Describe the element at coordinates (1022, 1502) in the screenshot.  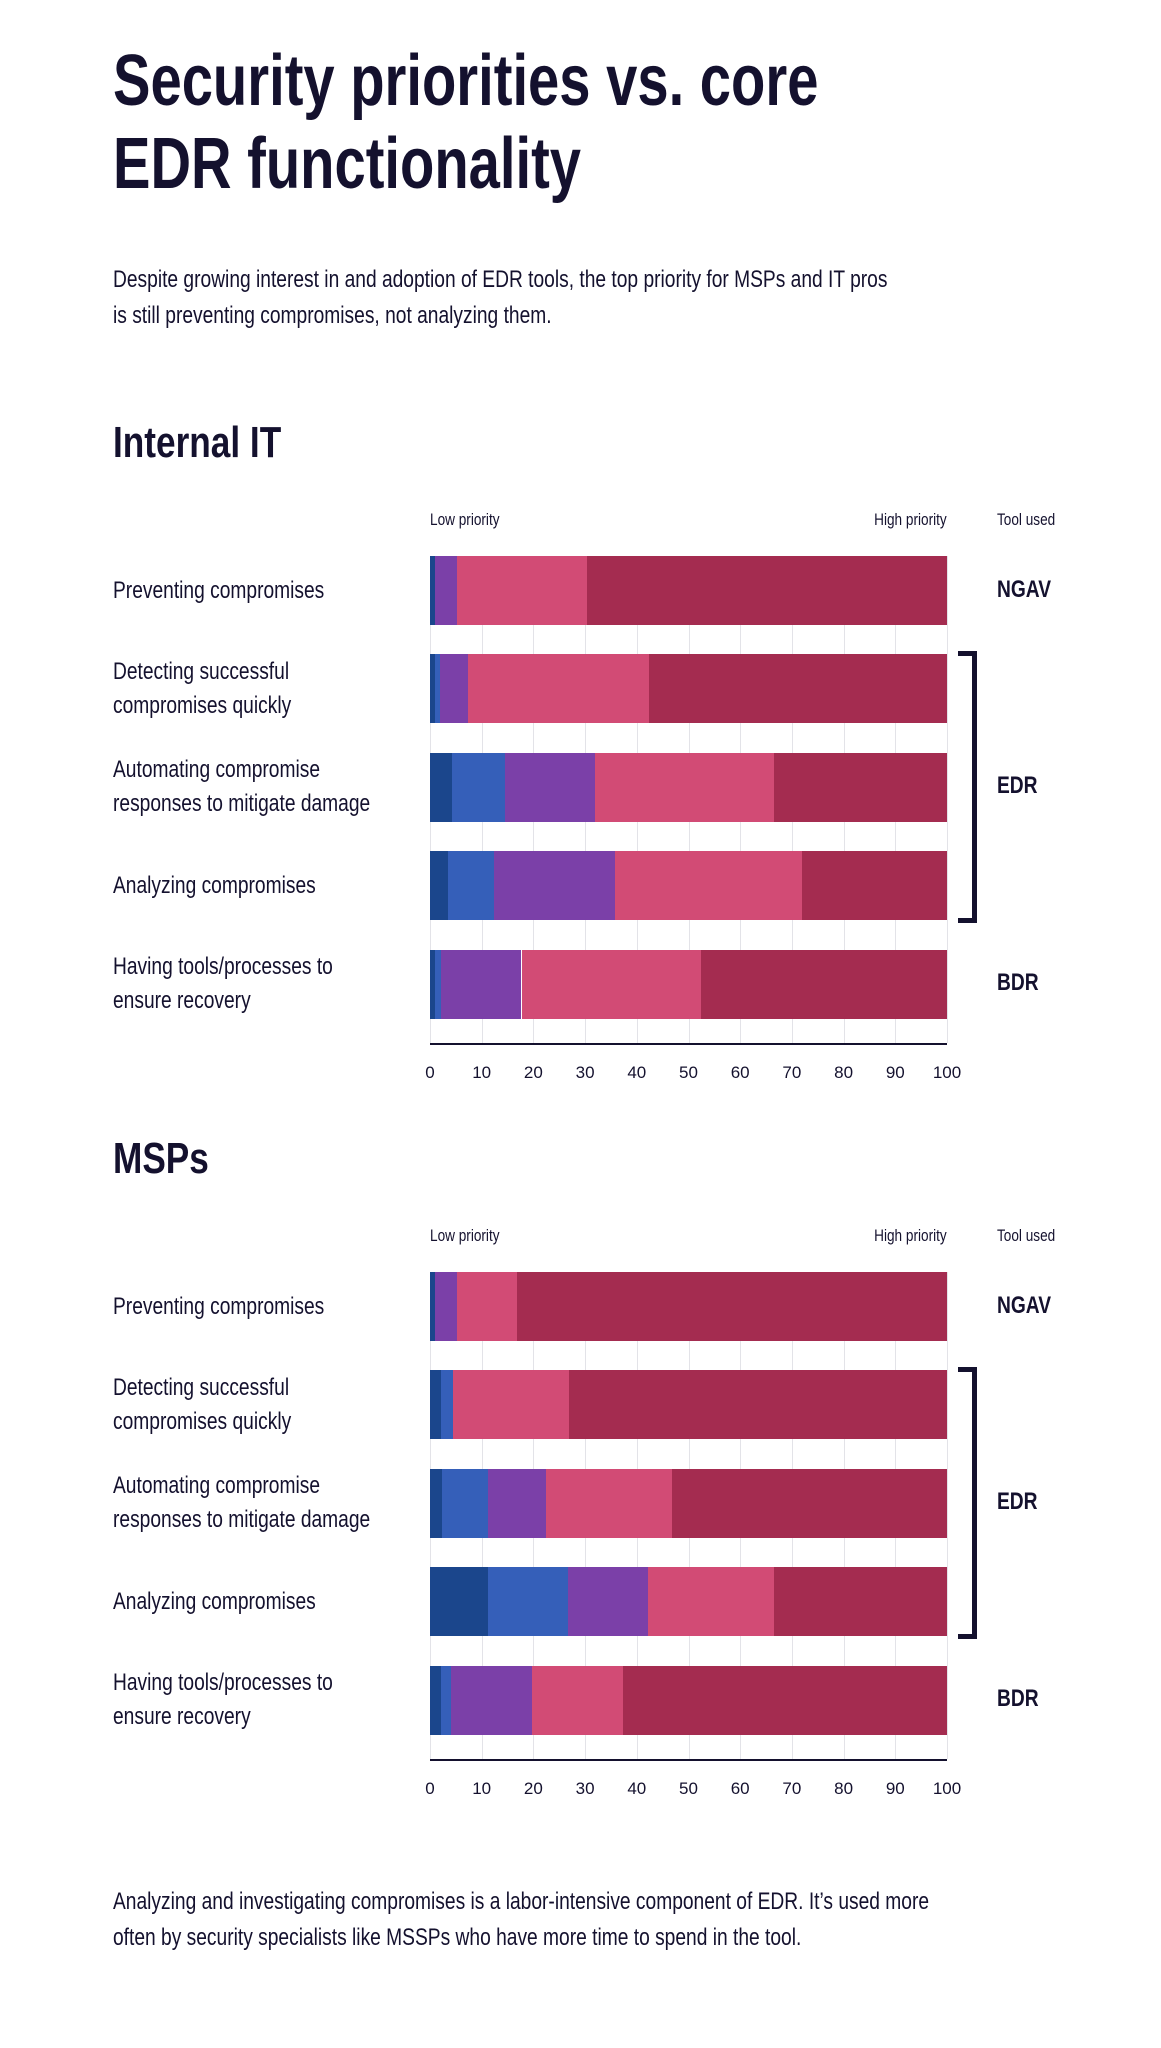
I see `tool-label: EDR` at that location.